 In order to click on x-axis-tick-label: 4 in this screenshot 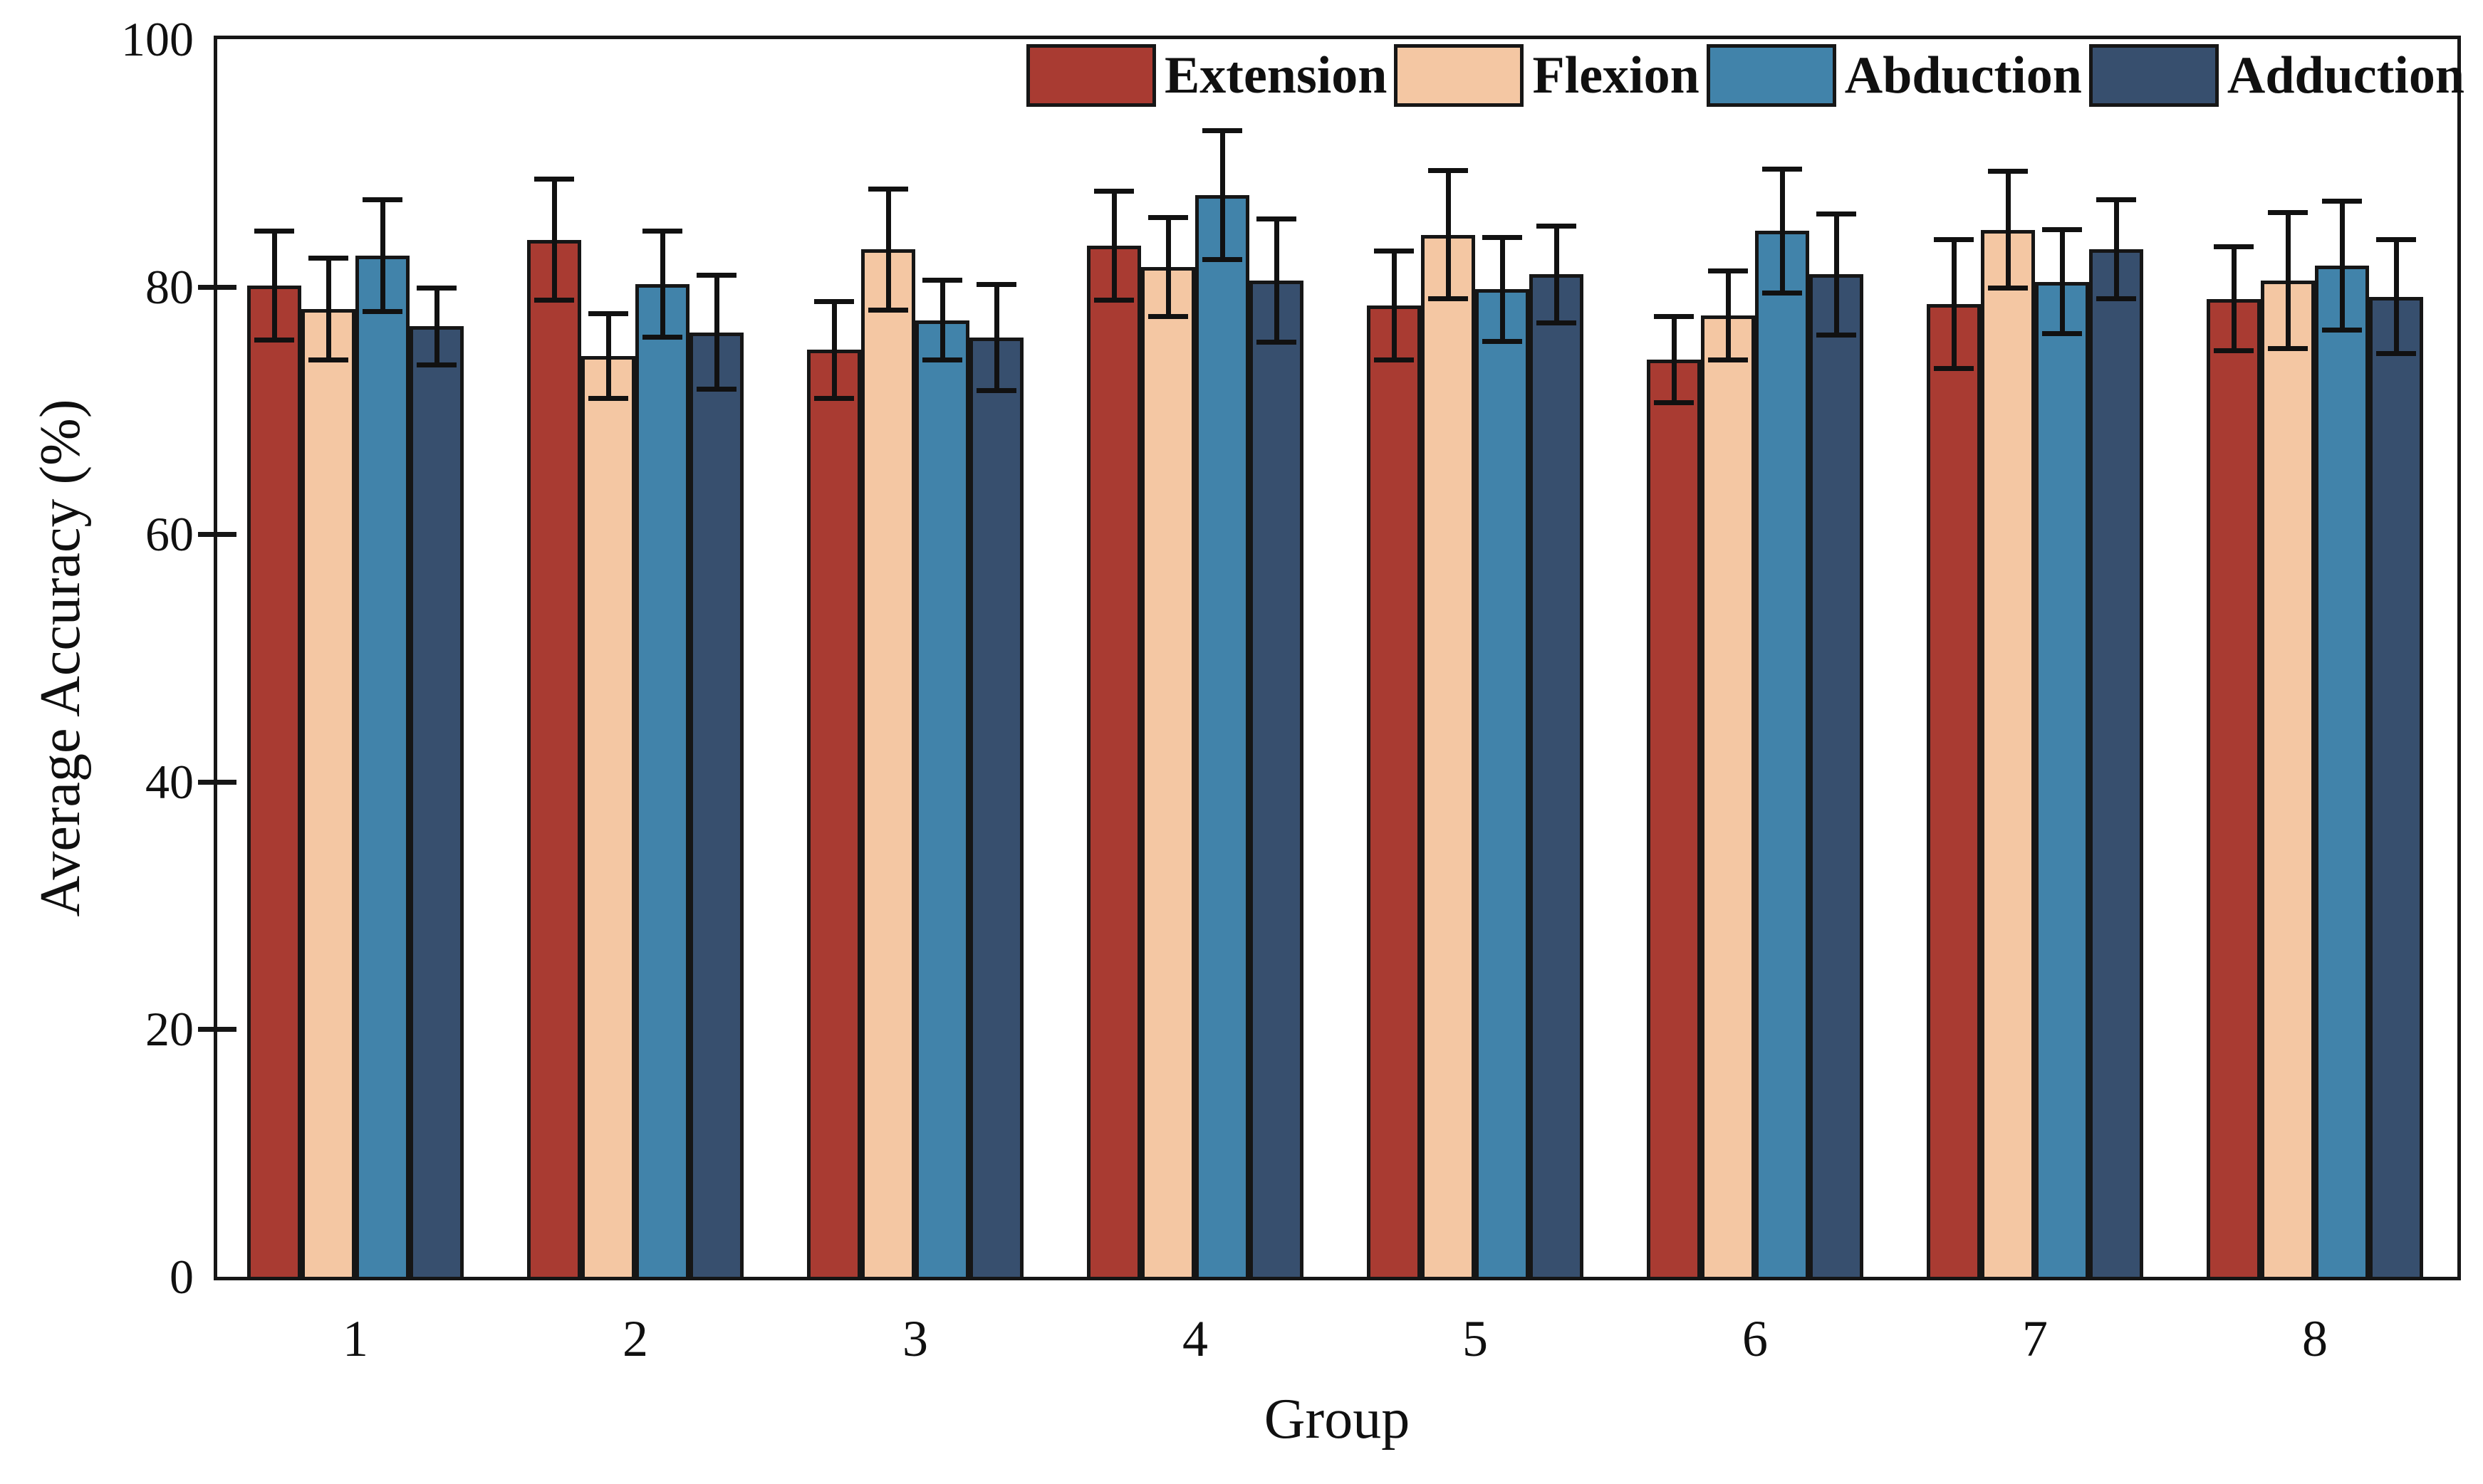, I will do `click(1195, 1338)`.